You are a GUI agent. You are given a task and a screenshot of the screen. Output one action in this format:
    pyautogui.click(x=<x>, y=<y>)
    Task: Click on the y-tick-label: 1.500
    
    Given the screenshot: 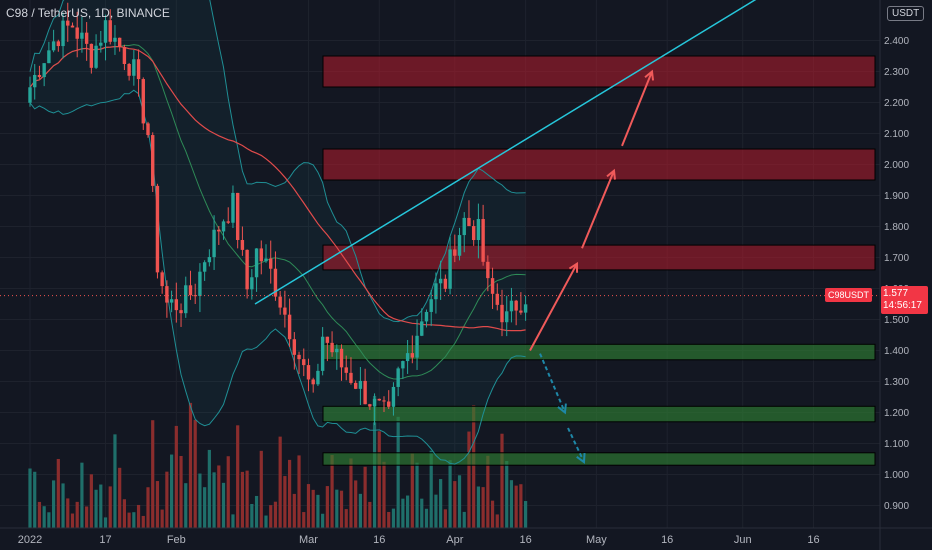 What is the action you would take?
    pyautogui.click(x=896, y=320)
    